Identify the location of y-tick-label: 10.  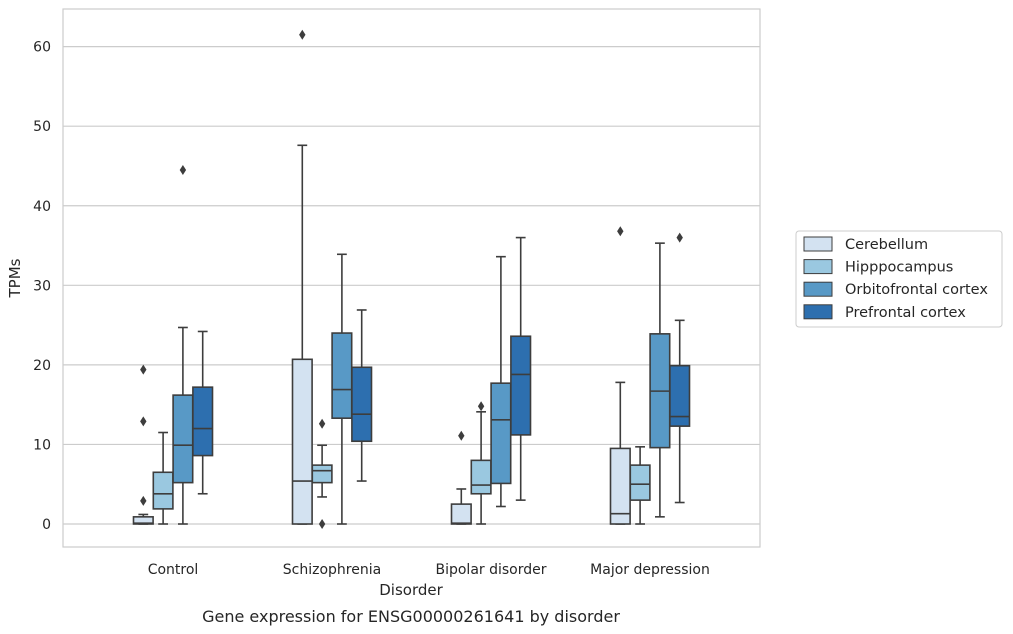
(42, 445).